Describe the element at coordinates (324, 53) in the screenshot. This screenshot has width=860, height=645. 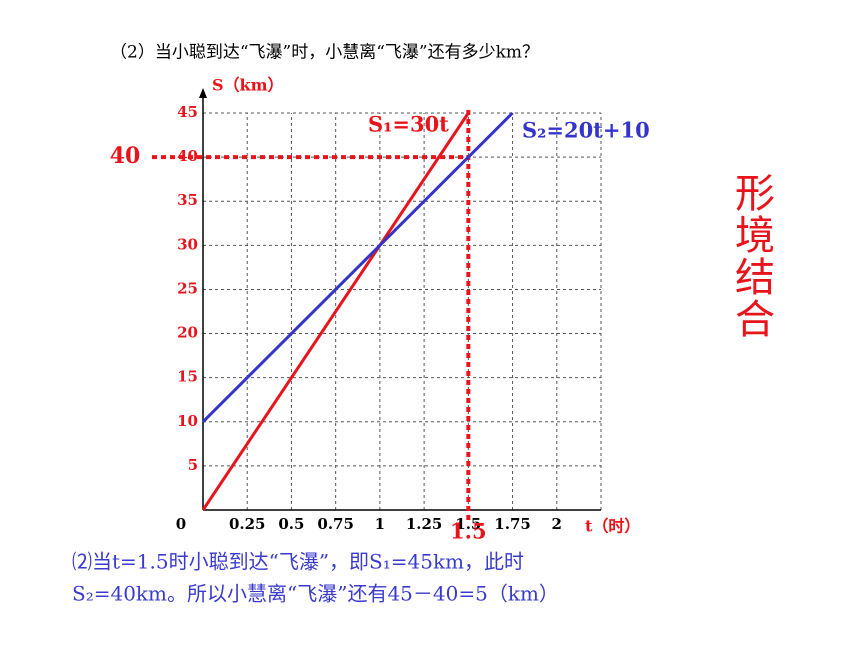
I see `question: （2）当小聪到达“飞瀑”时，小慧离“飞瀑”还有多少km？` at that location.